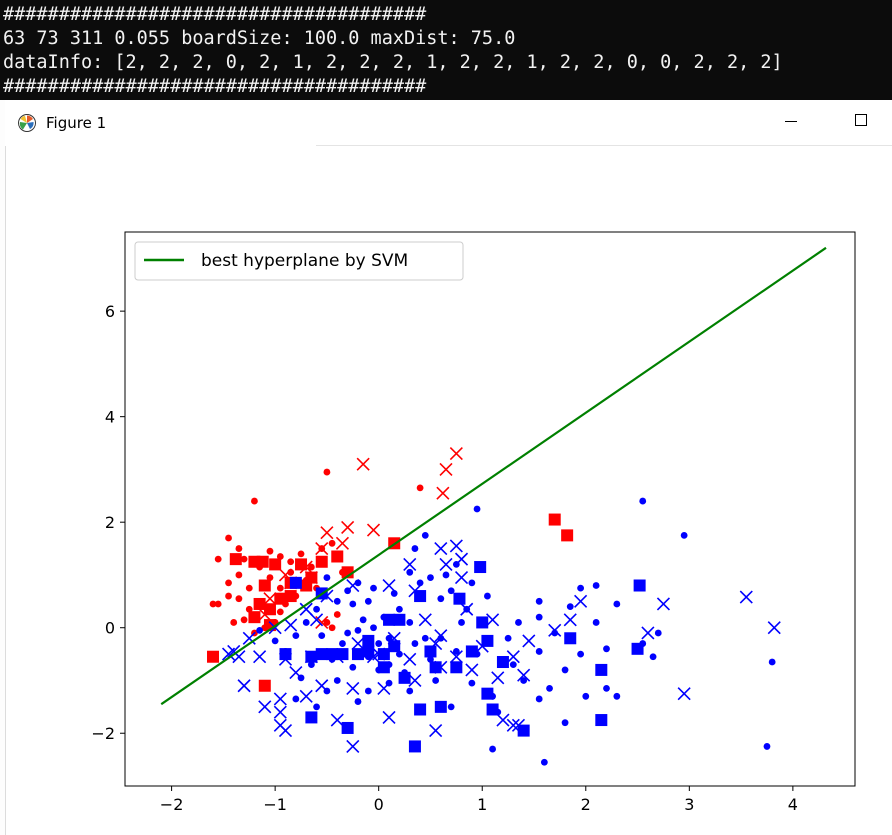  What do you see at coordinates (604, 145) in the screenshot?
I see `titlebar-divider` at bounding box center [604, 145].